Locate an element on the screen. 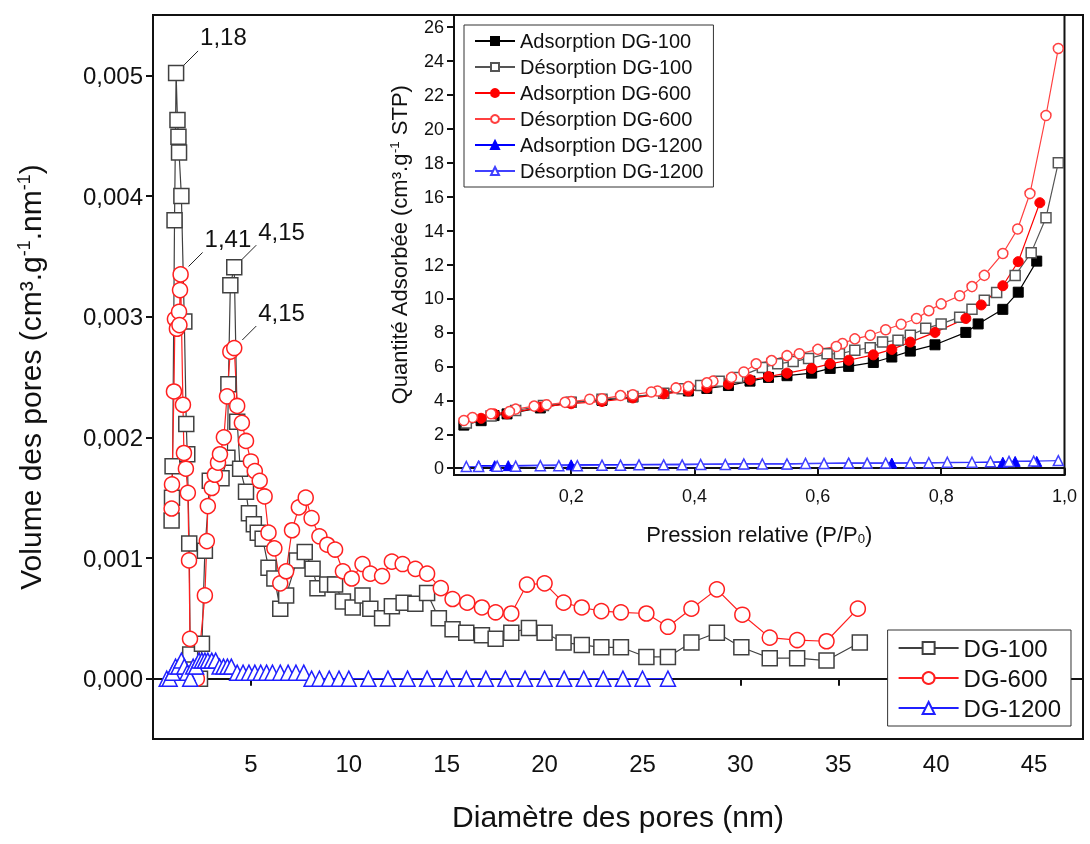 This screenshot has width=1090, height=844. y-tick-label: 0,004 is located at coordinates (112, 196).